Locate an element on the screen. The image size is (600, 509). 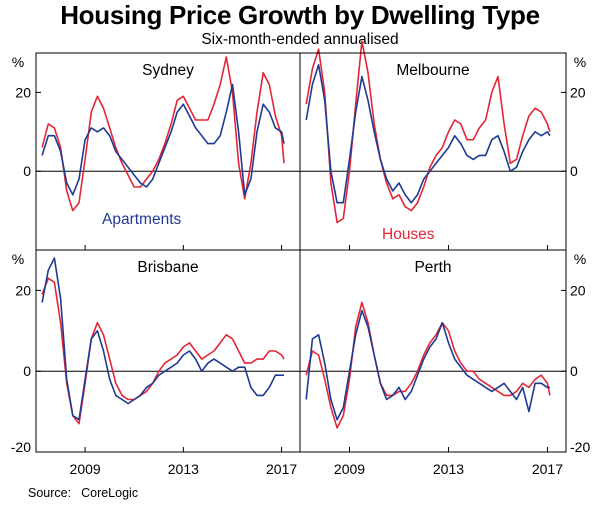
x-tick-label-0-2: 2017 is located at coordinates (281, 469).